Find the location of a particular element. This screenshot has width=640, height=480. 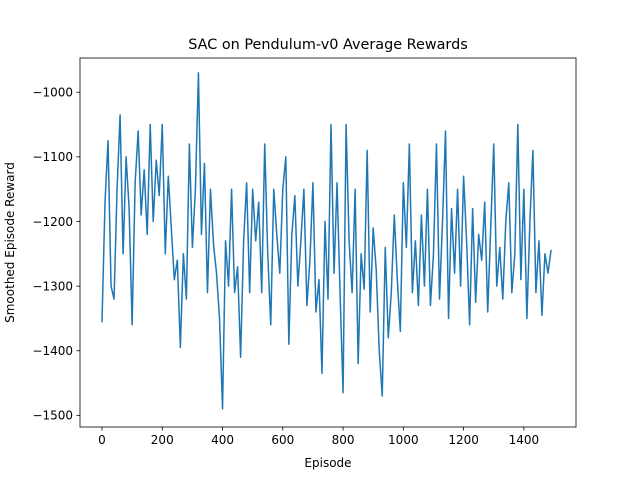

x-axis-ticks: 0 200 400 600 800 1000 1200 1400 is located at coordinates (318, 437).